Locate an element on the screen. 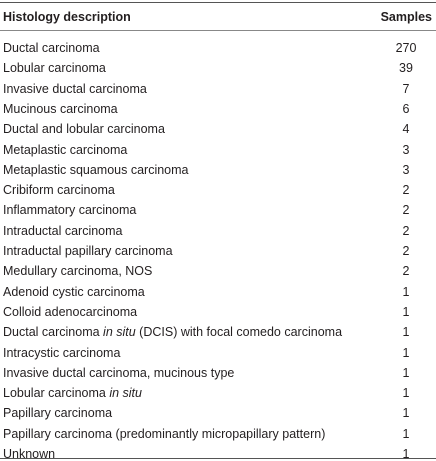 This screenshot has height=461, width=436. label-part: Lobular carcinoma is located at coordinates (56, 393).